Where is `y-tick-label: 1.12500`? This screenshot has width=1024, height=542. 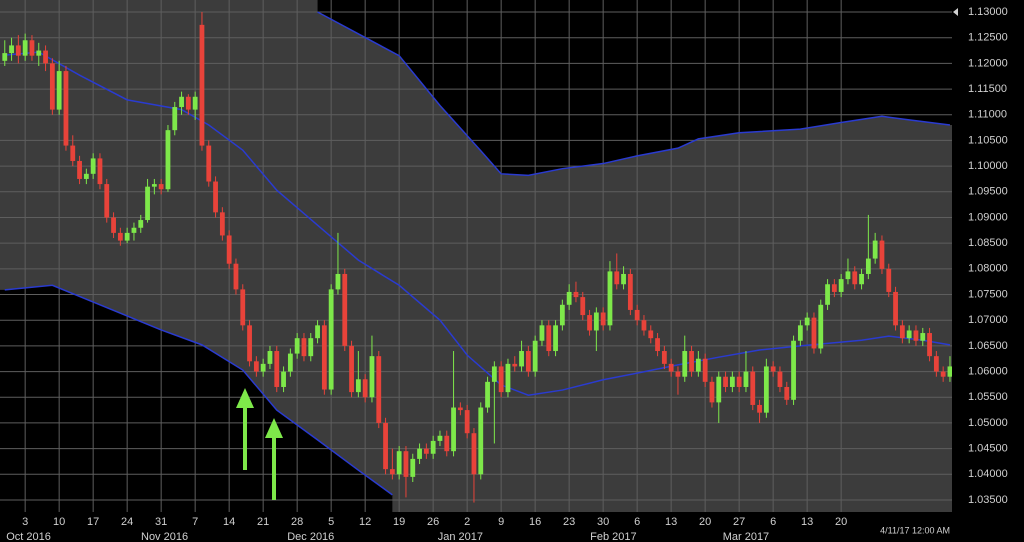
y-tick-label: 1.12500 is located at coordinates (988, 38).